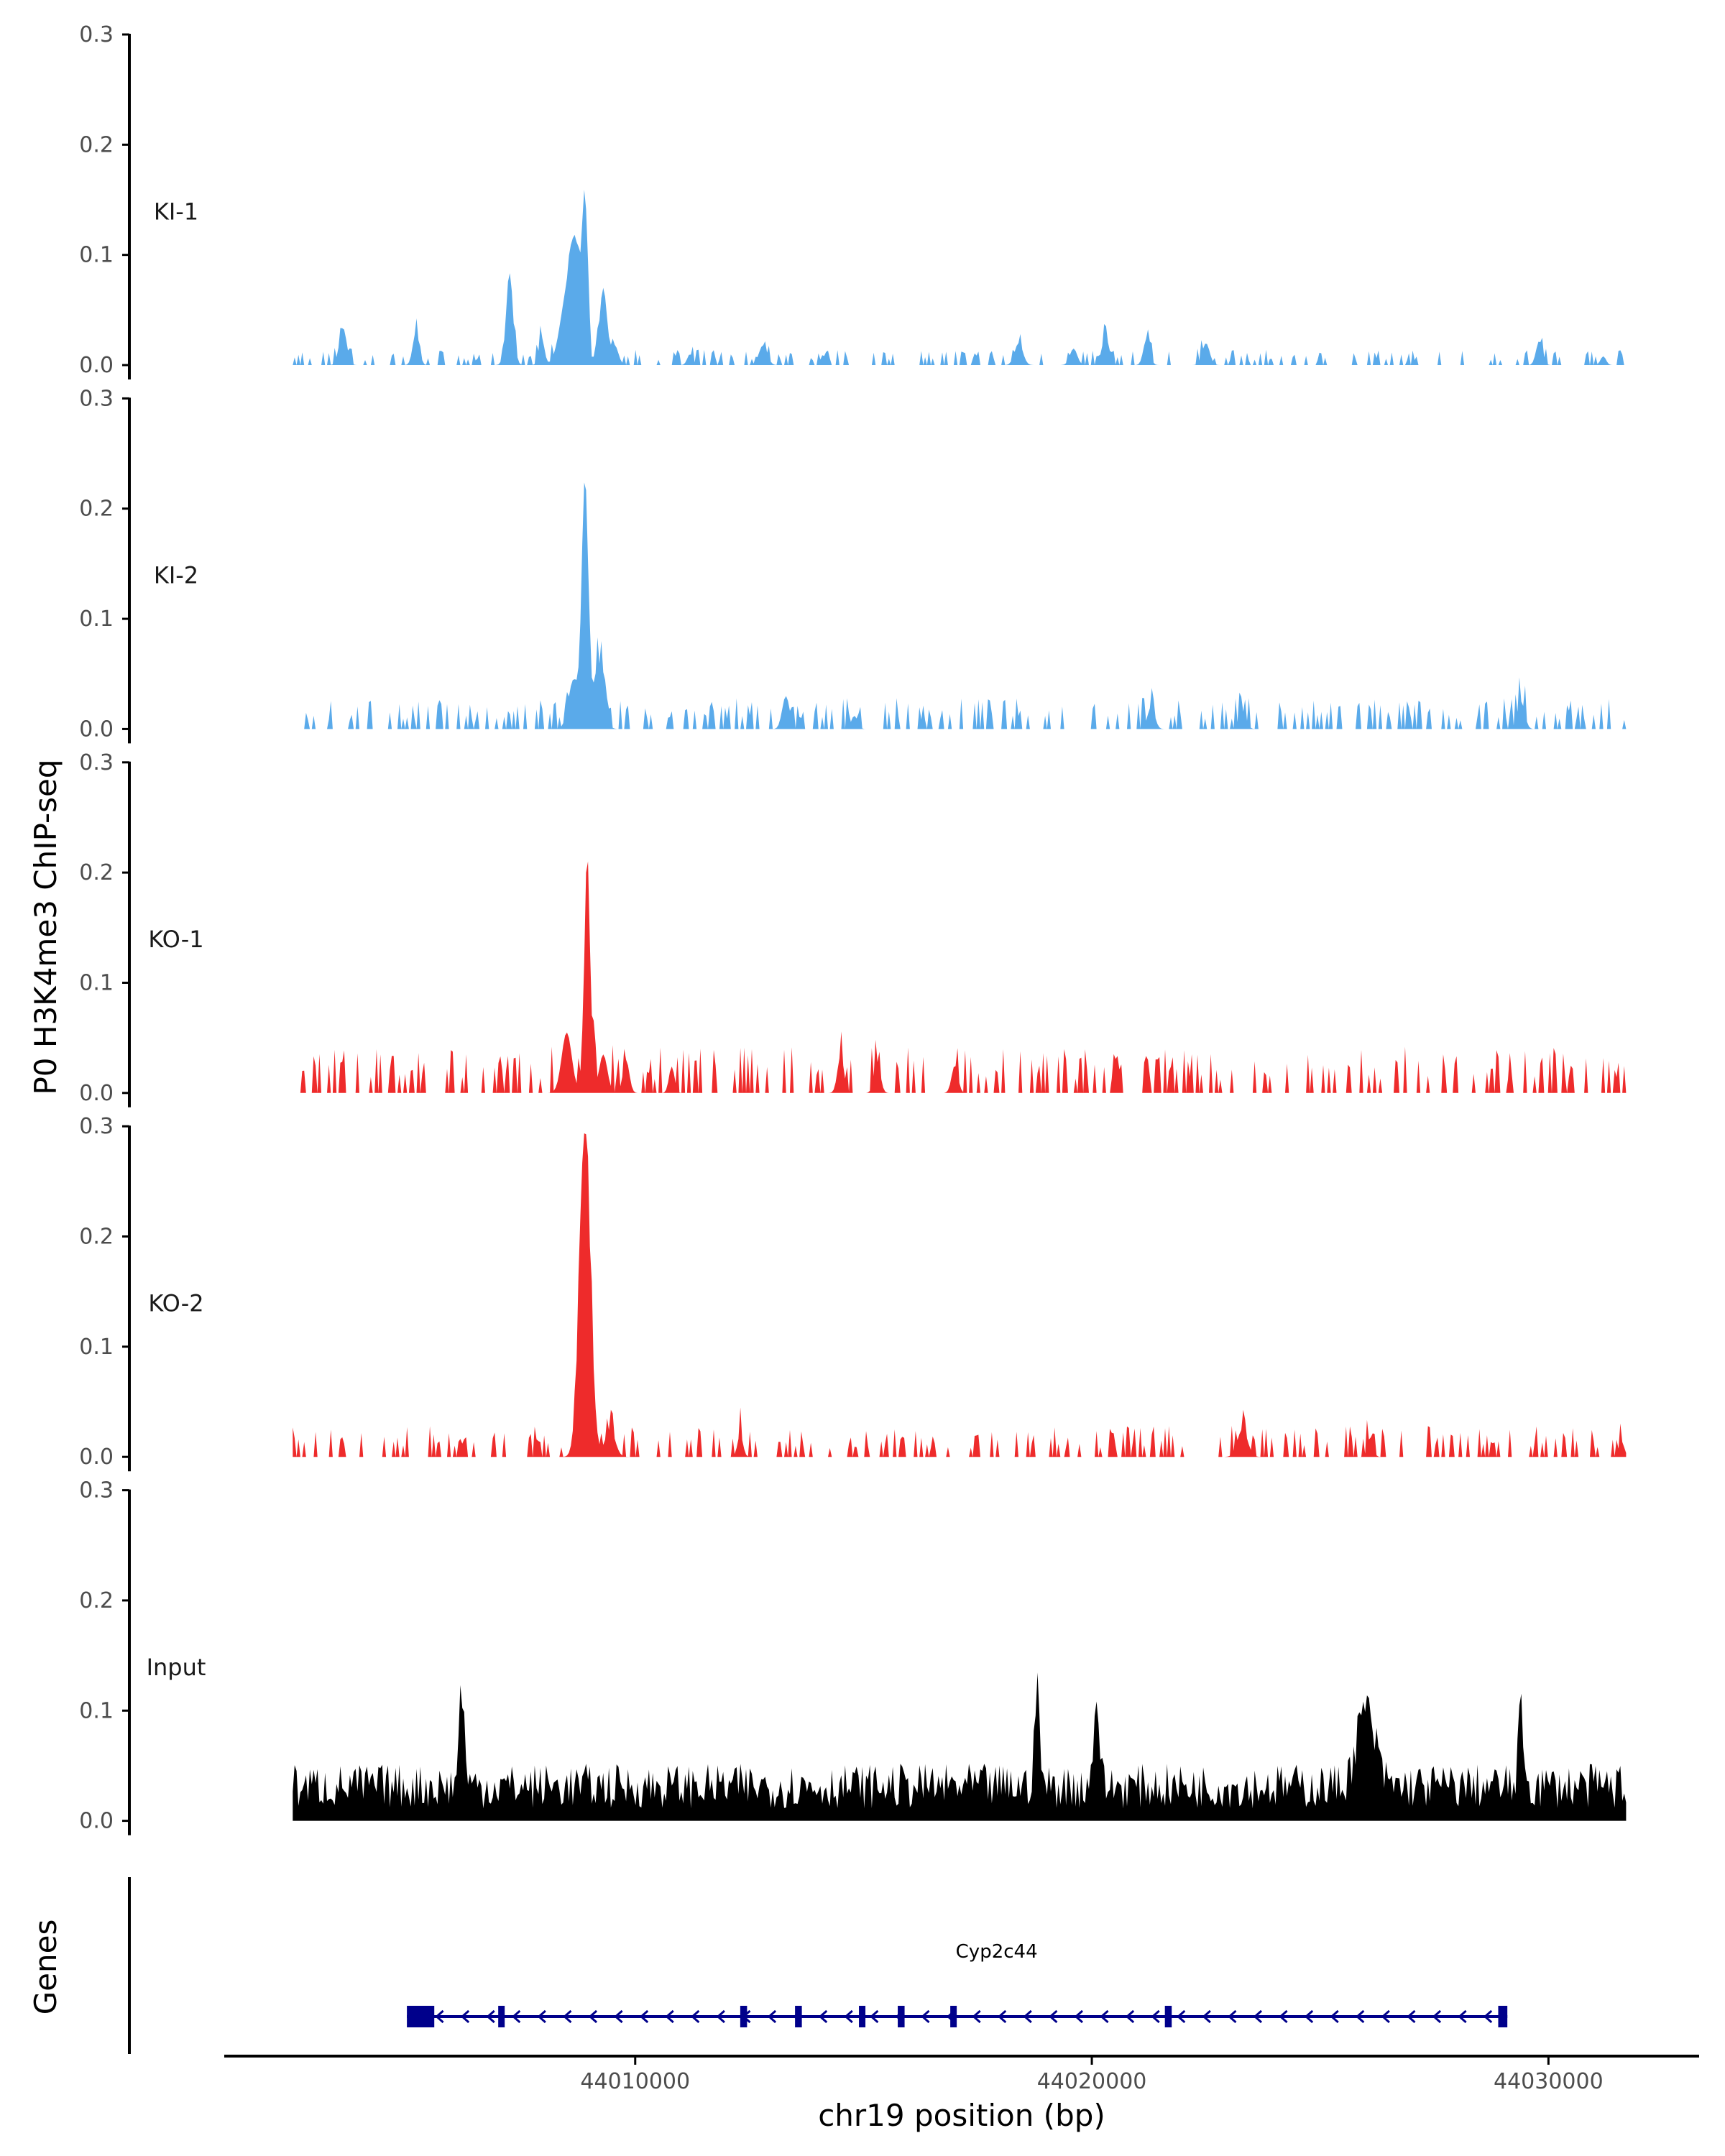 The height and width of the screenshot is (2156, 1725). I want to click on track-ko-1: 0.0 0.1 0.2 0.3 KO-1, so click(853, 928).